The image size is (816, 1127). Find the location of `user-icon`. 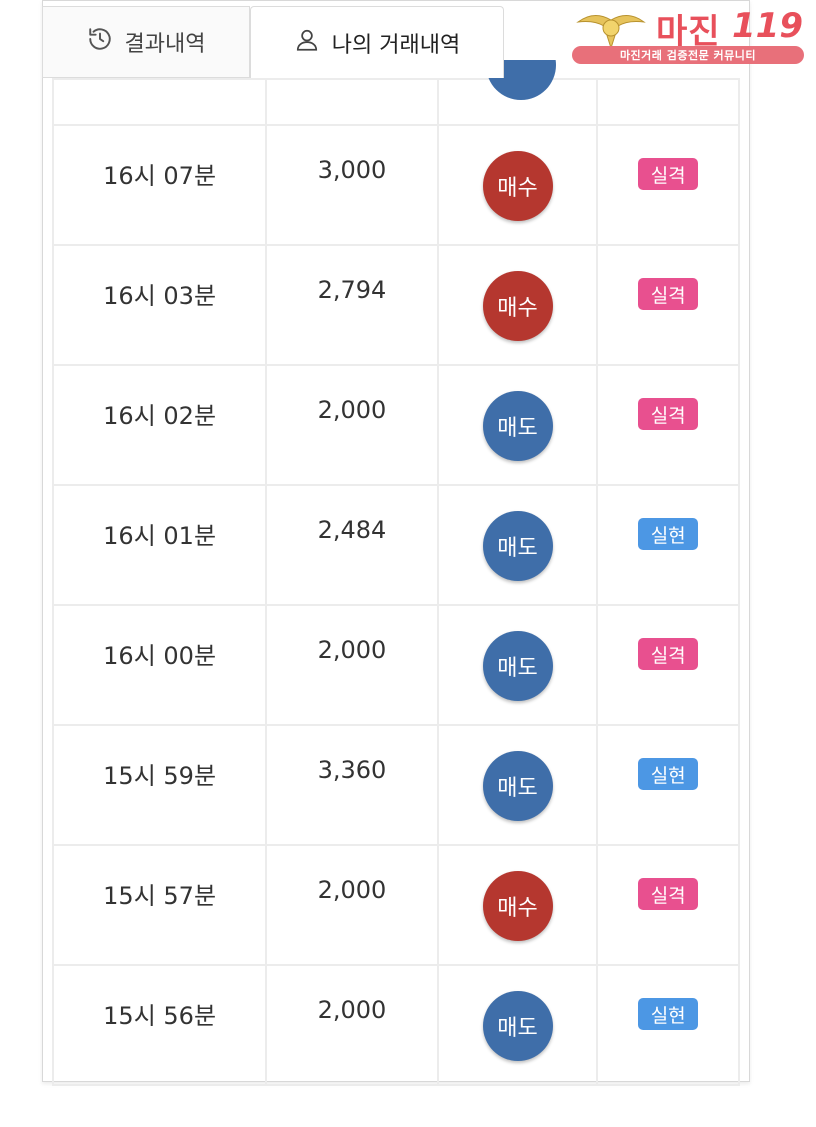

user-icon is located at coordinates (313, 43).